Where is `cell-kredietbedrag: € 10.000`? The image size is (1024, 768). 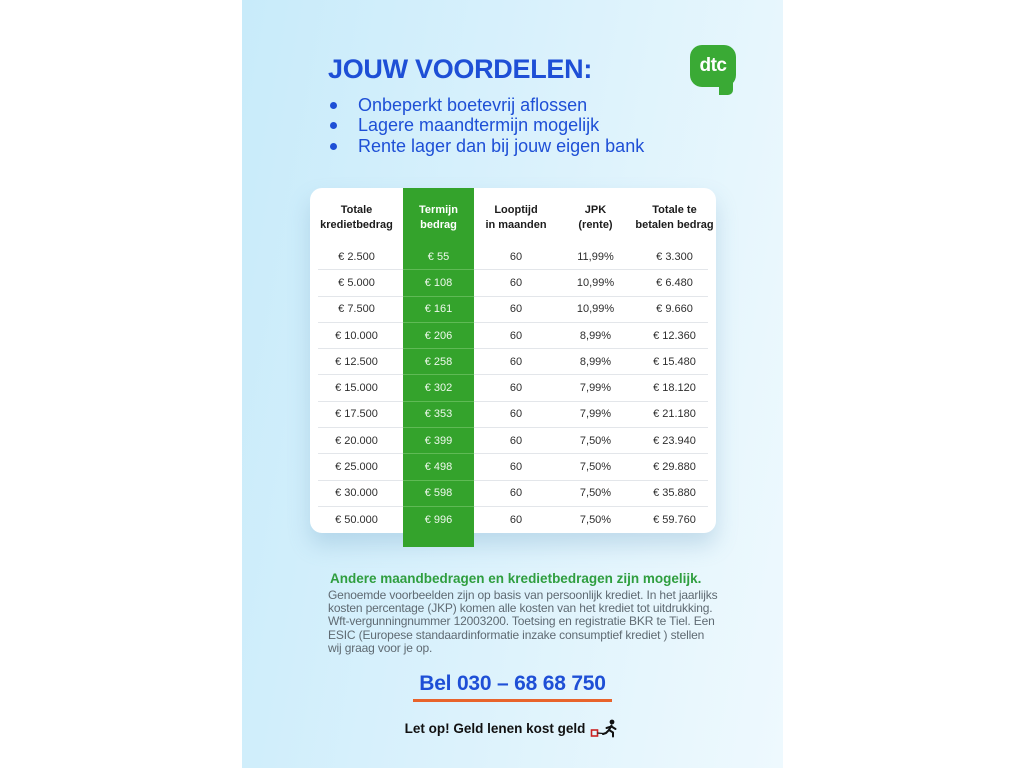 cell-kredietbedrag: € 10.000 is located at coordinates (356, 335).